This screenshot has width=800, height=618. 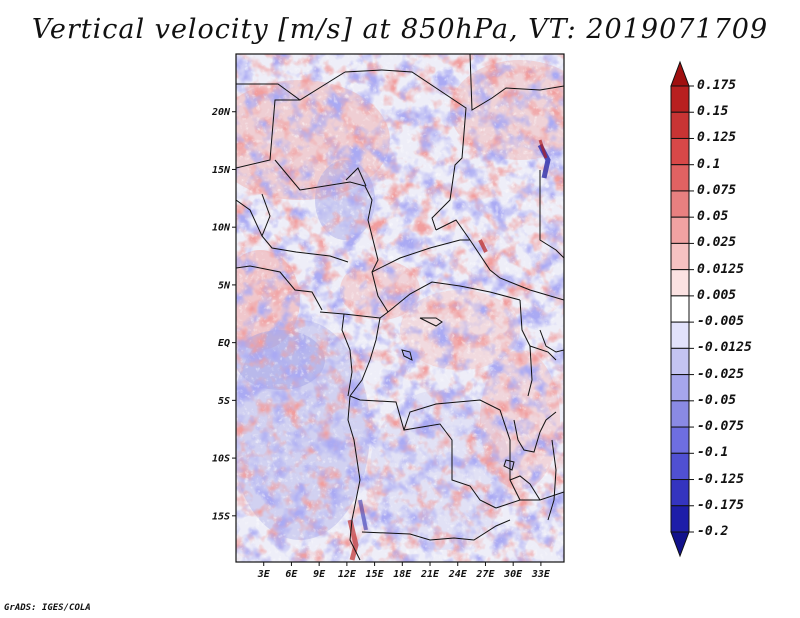 I want to click on colorbar-level-label: -0.075, so click(x=720, y=427).